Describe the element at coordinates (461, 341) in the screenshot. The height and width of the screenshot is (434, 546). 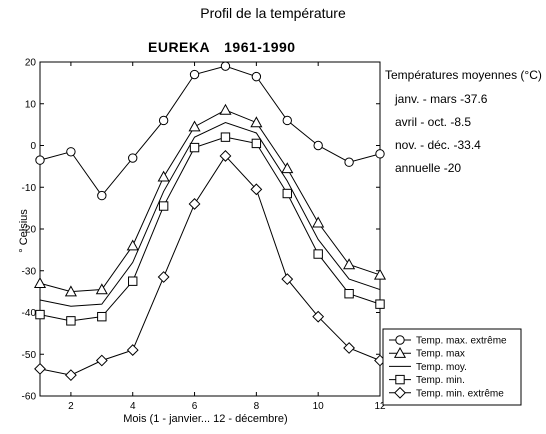
I see `legend-label-max-extreme: Temp. max. extrême` at that location.